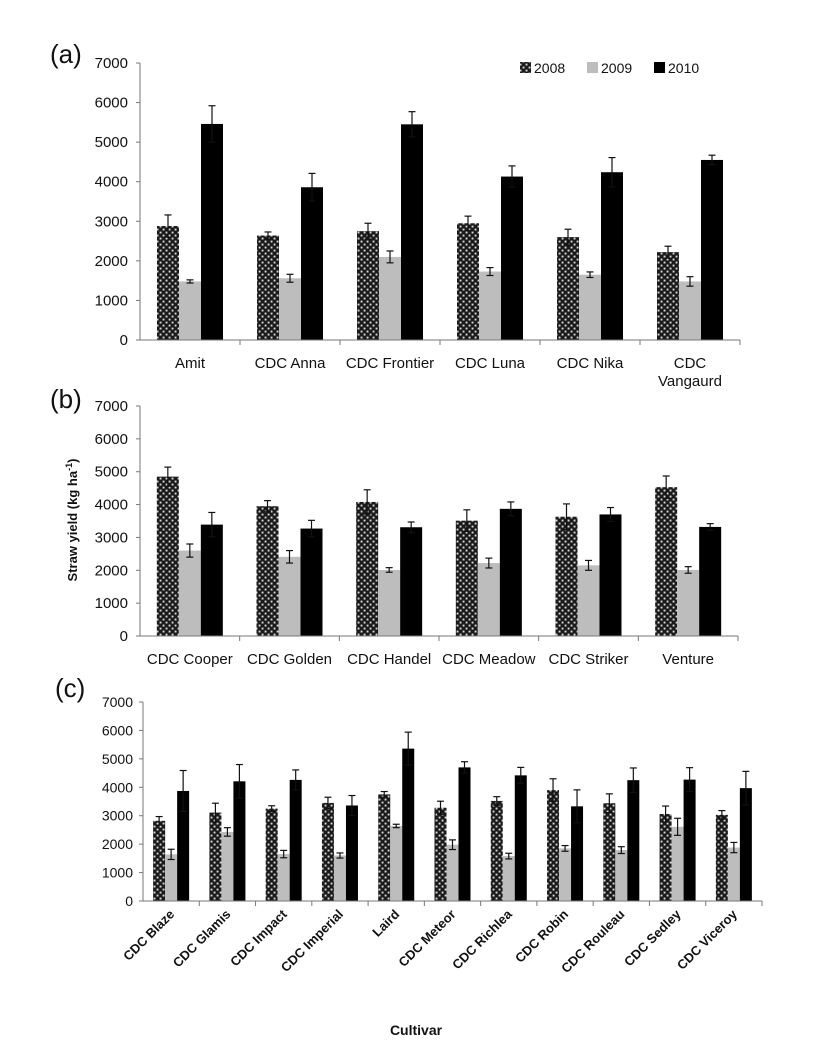  I want to click on y-tick-label-a-2: 2000, so click(111, 261).